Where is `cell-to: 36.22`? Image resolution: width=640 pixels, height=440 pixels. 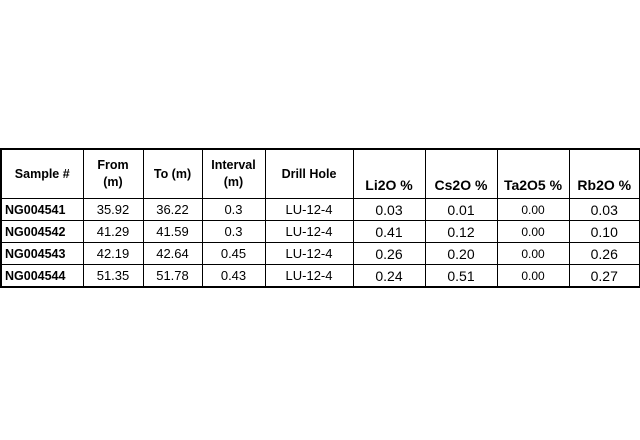 cell-to: 36.22 is located at coordinates (172, 209).